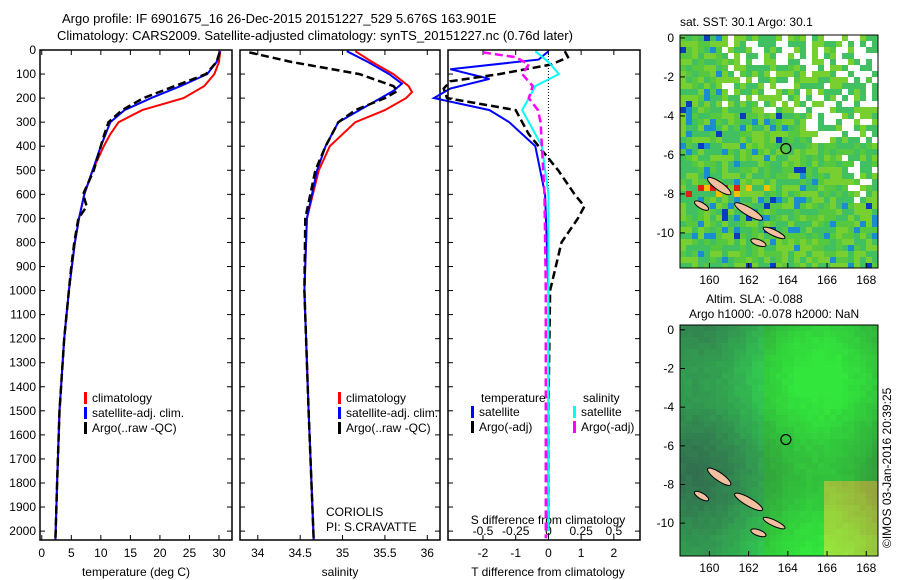 This screenshot has height=580, width=900. I want to click on tdiff-xtick-label: 1, so click(581, 553).